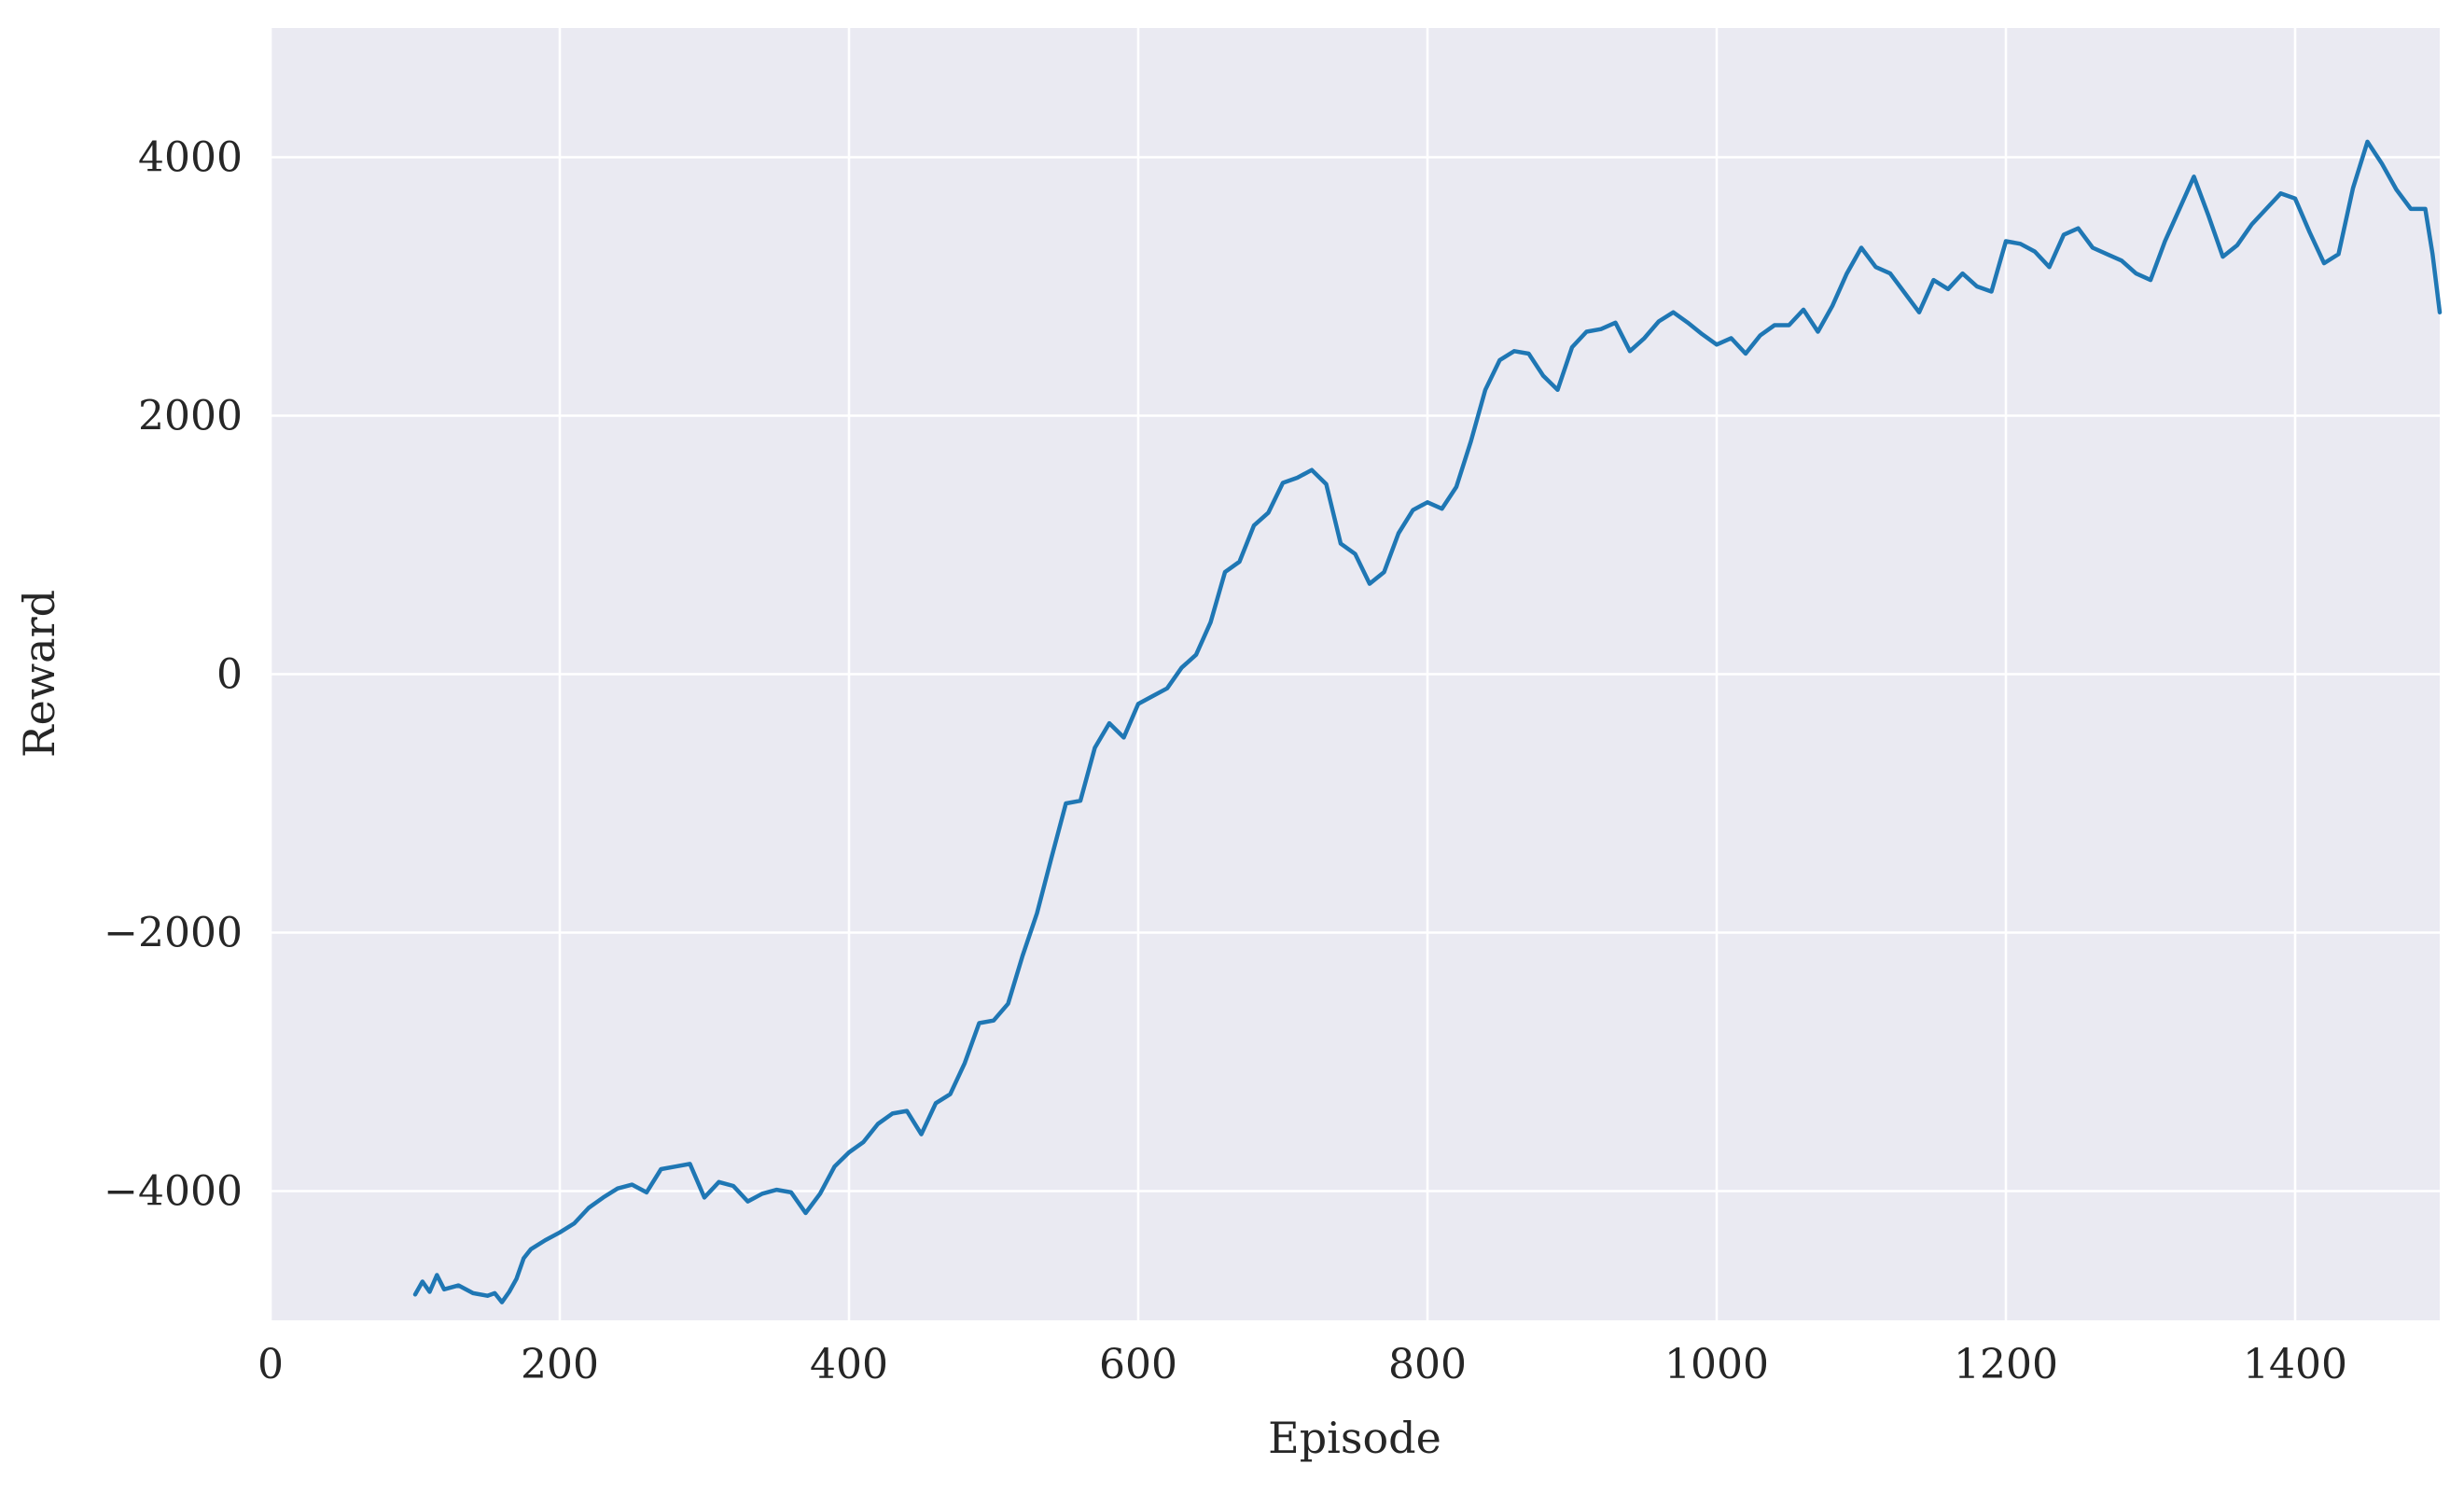 This screenshot has width=2464, height=1492. Describe the element at coordinates (1354, 1438) in the screenshot. I see `x-axis-label: Episode` at that location.